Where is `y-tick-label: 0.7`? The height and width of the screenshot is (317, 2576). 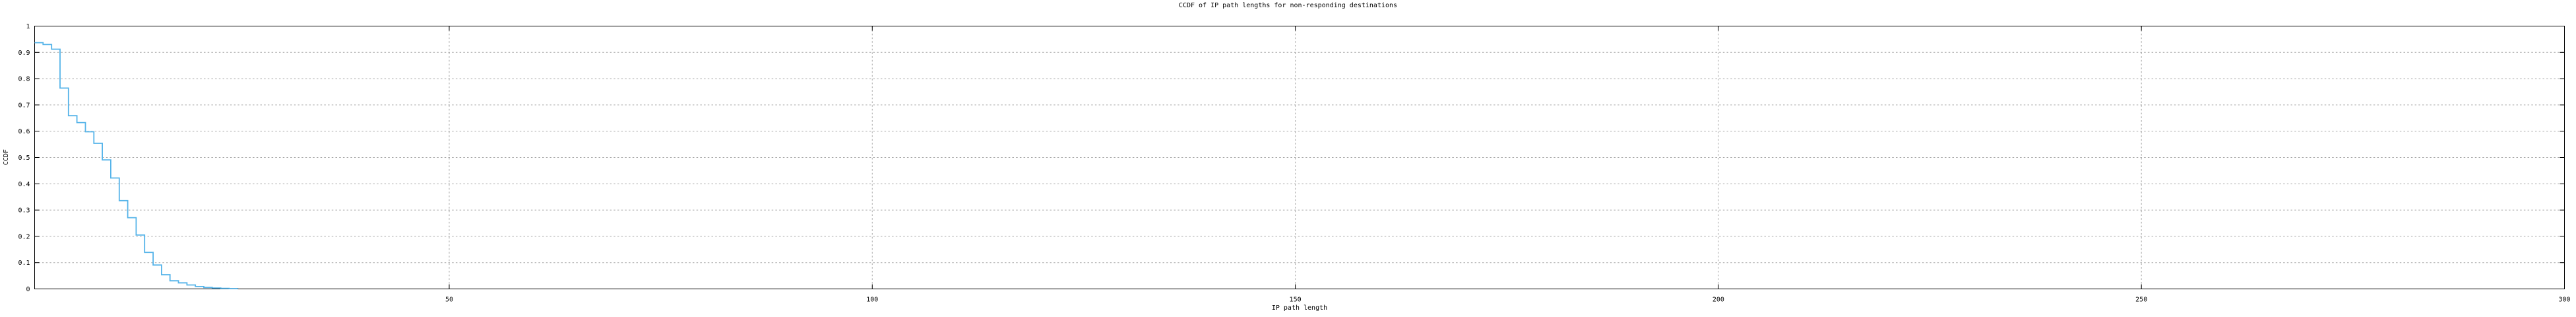
y-tick-label: 0.7 is located at coordinates (24, 105).